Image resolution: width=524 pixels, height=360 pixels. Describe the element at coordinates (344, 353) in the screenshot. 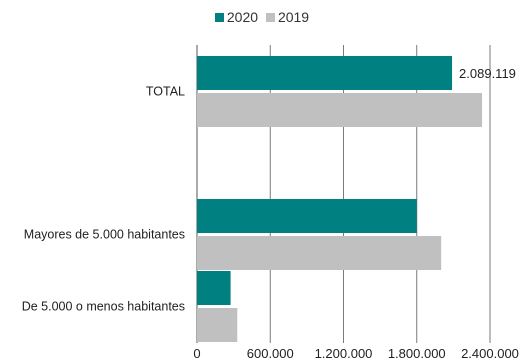

I see `x-tick-1-200-000: 1.200.000` at that location.